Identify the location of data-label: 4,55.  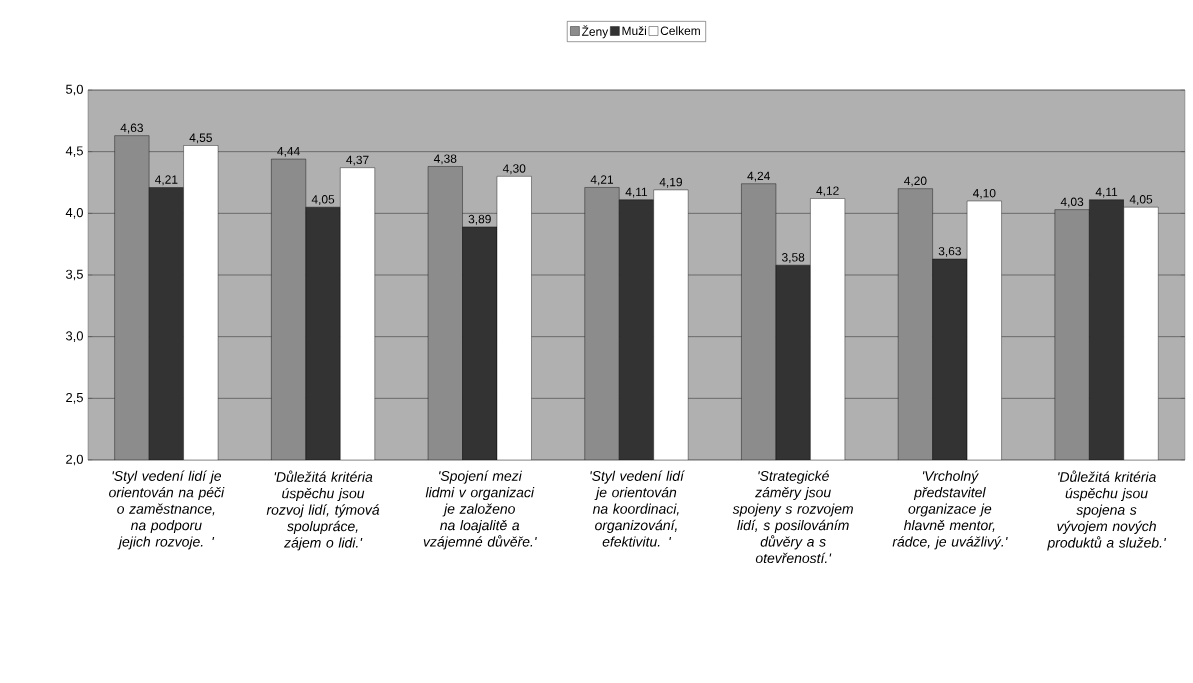
(200, 138).